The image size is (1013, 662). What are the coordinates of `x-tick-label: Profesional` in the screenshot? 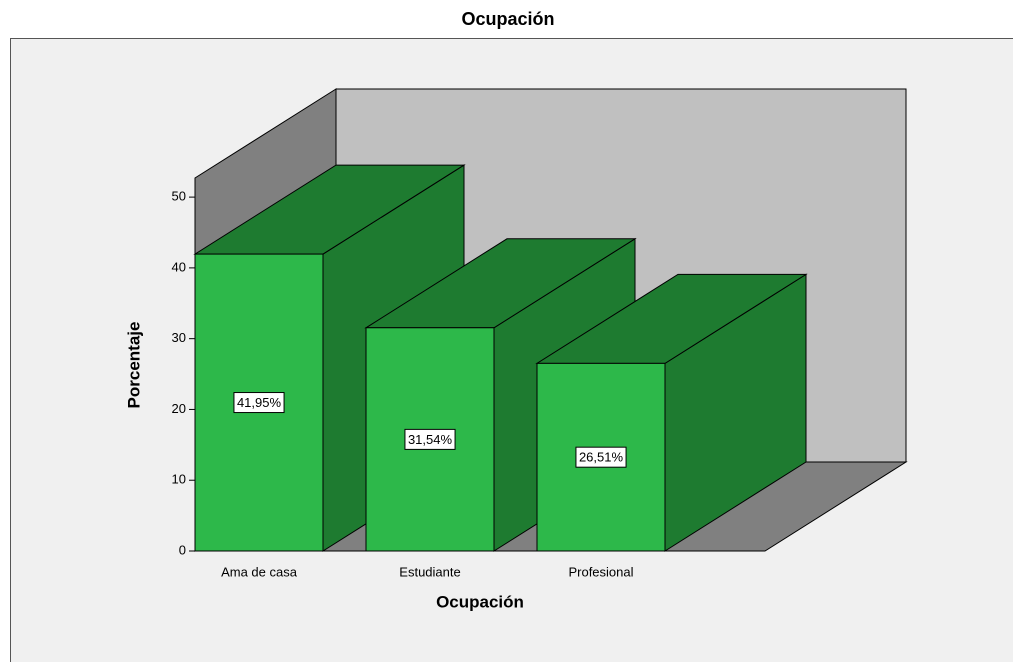 It's located at (600, 571).